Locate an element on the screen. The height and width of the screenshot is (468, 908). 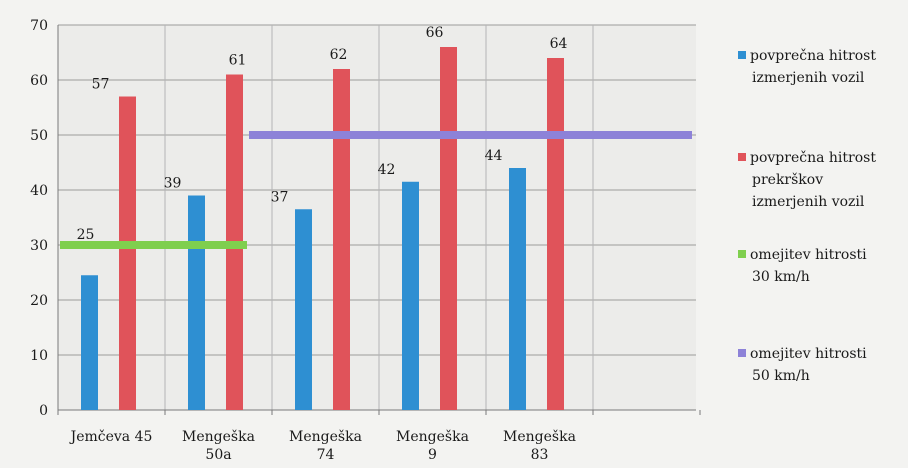
y-tick-label: 60 is located at coordinates (39, 81).